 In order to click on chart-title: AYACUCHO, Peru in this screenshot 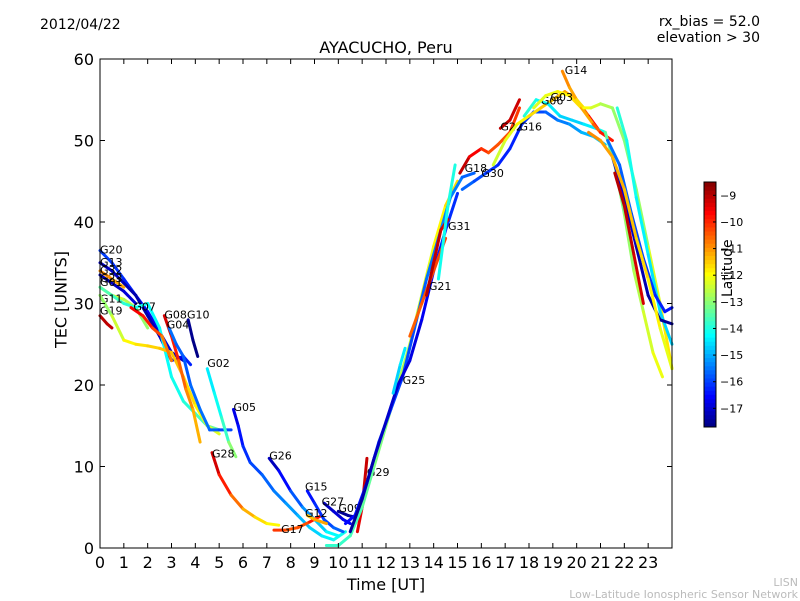, I will do `click(386, 47)`.